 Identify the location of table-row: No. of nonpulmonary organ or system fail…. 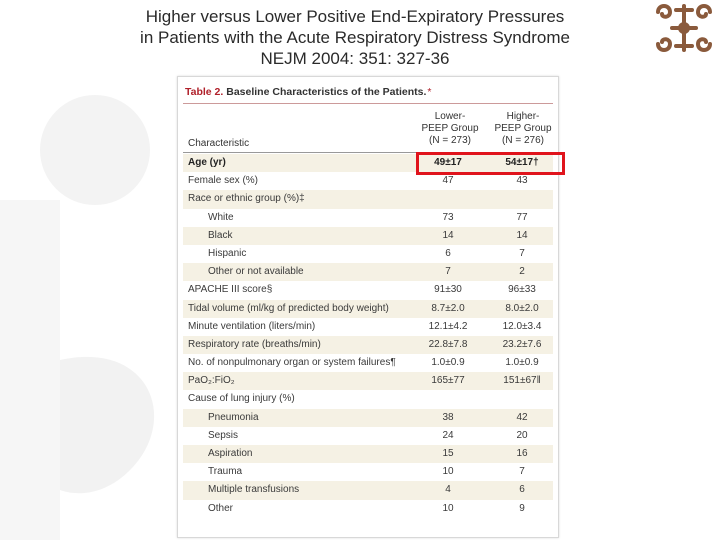
(368, 363).